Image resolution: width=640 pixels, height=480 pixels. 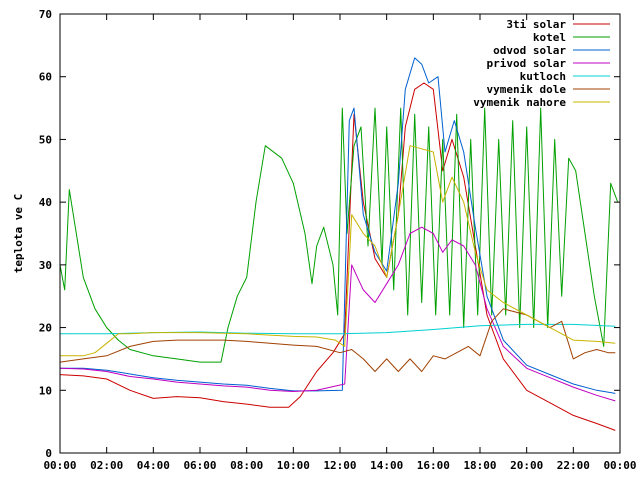 What do you see at coordinates (18, 233) in the screenshot?
I see `y-axis-label: teplota ve C` at bounding box center [18, 233].